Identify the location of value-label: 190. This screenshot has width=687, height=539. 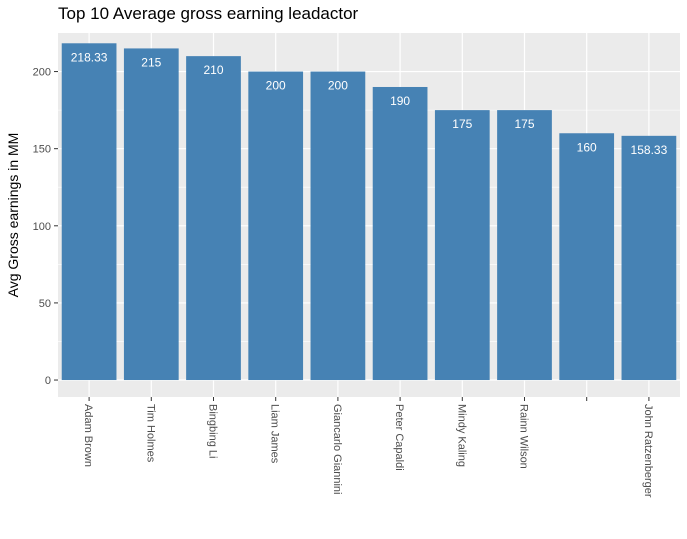
(400, 101).